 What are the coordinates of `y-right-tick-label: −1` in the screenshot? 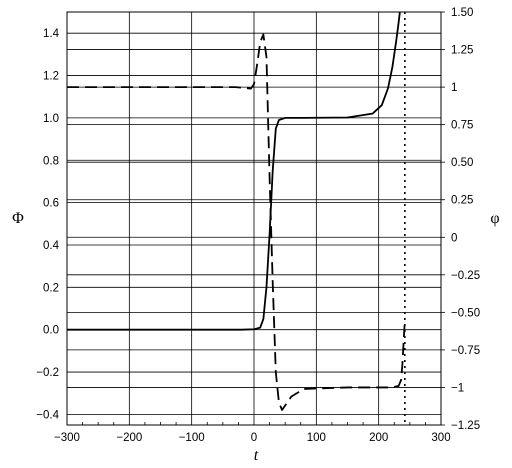 It's located at (457, 388).